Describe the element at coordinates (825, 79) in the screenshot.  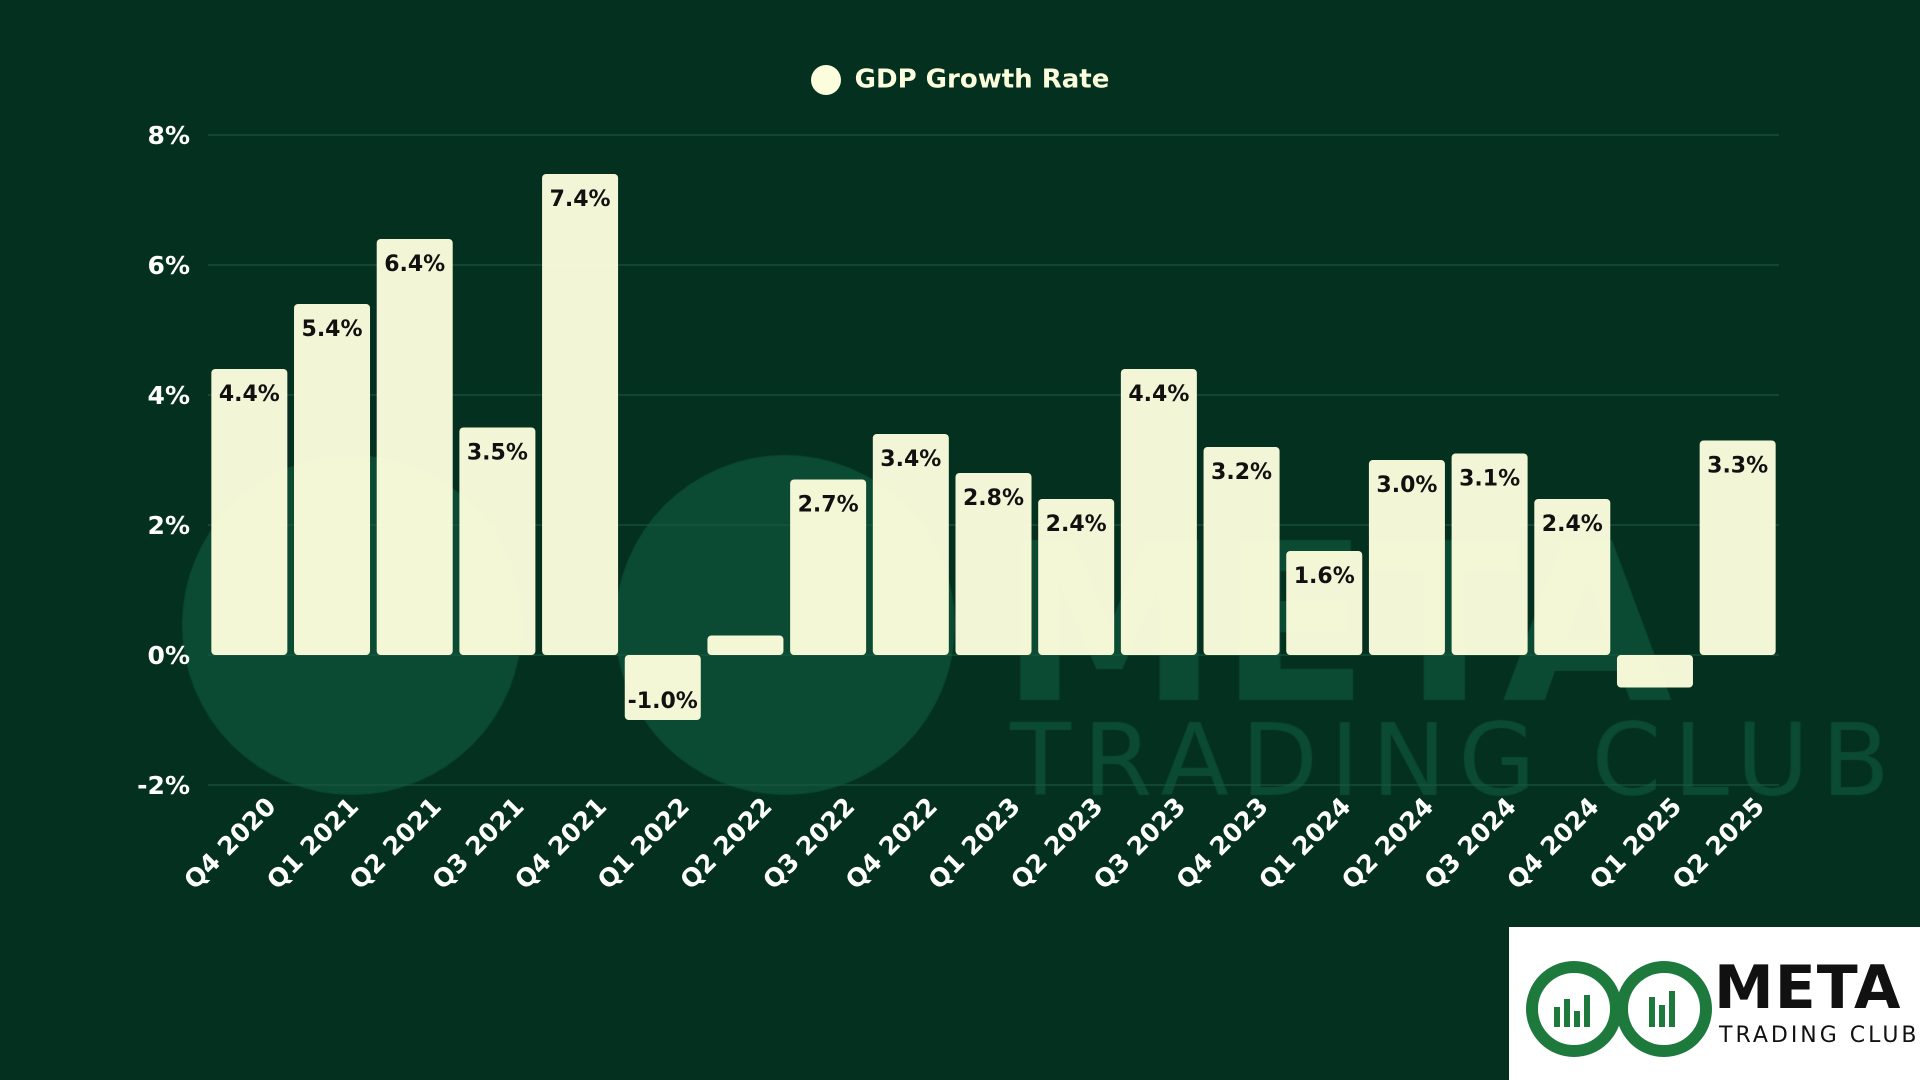
I see `legend-marker` at that location.